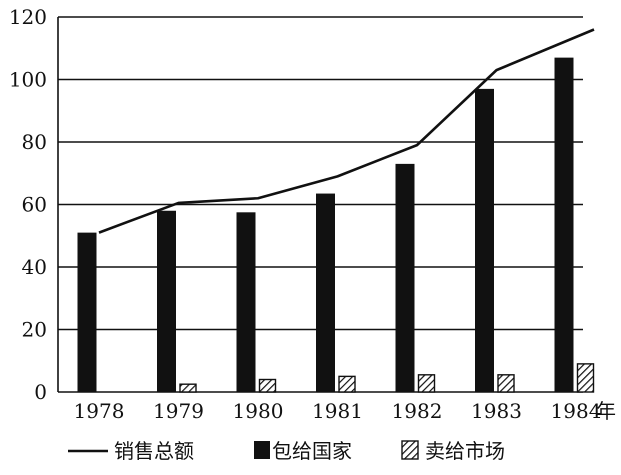  What do you see at coordinates (606, 411) in the screenshot?
I see `x-axis-label: 年` at bounding box center [606, 411].